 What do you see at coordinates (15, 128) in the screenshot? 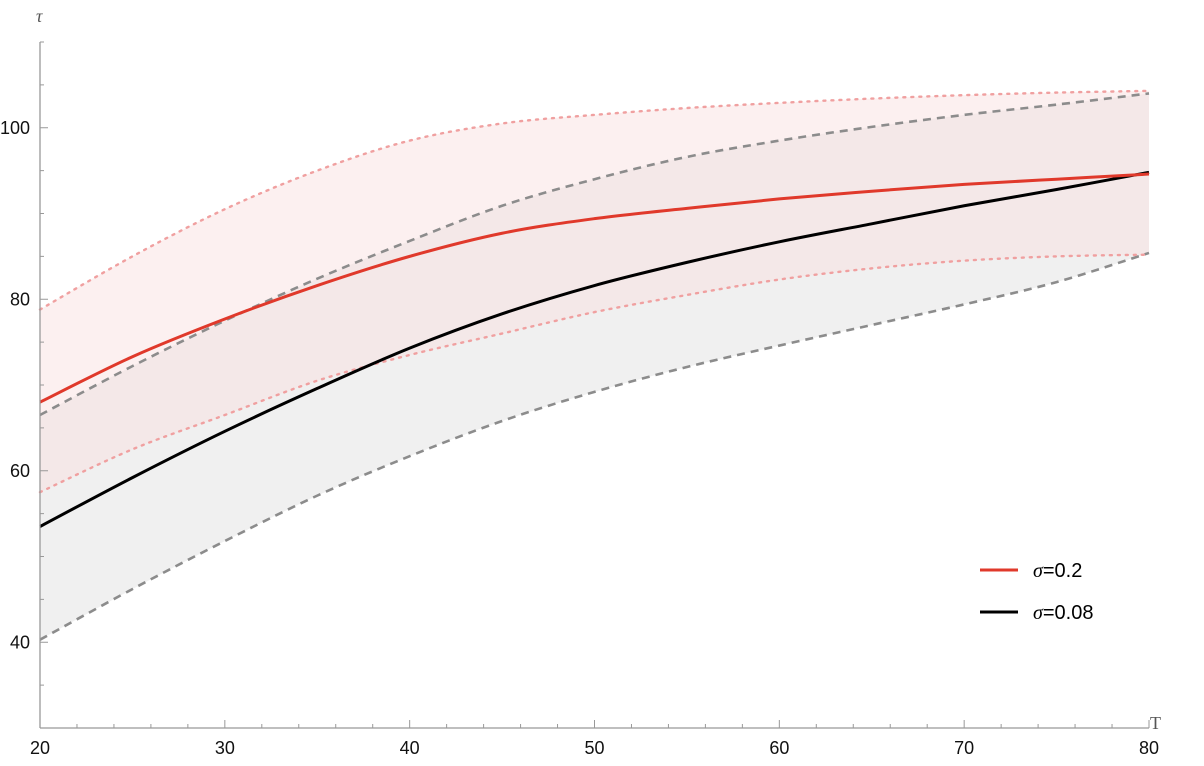
I see `y-tick-label: 100` at bounding box center [15, 128].